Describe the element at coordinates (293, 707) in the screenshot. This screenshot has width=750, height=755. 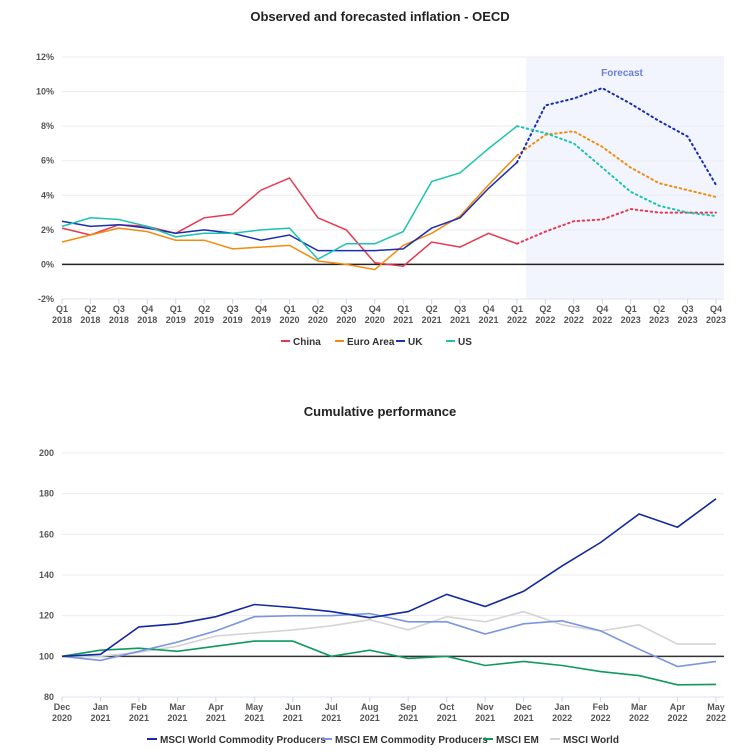
I see `x-tick-label: Jun` at that location.